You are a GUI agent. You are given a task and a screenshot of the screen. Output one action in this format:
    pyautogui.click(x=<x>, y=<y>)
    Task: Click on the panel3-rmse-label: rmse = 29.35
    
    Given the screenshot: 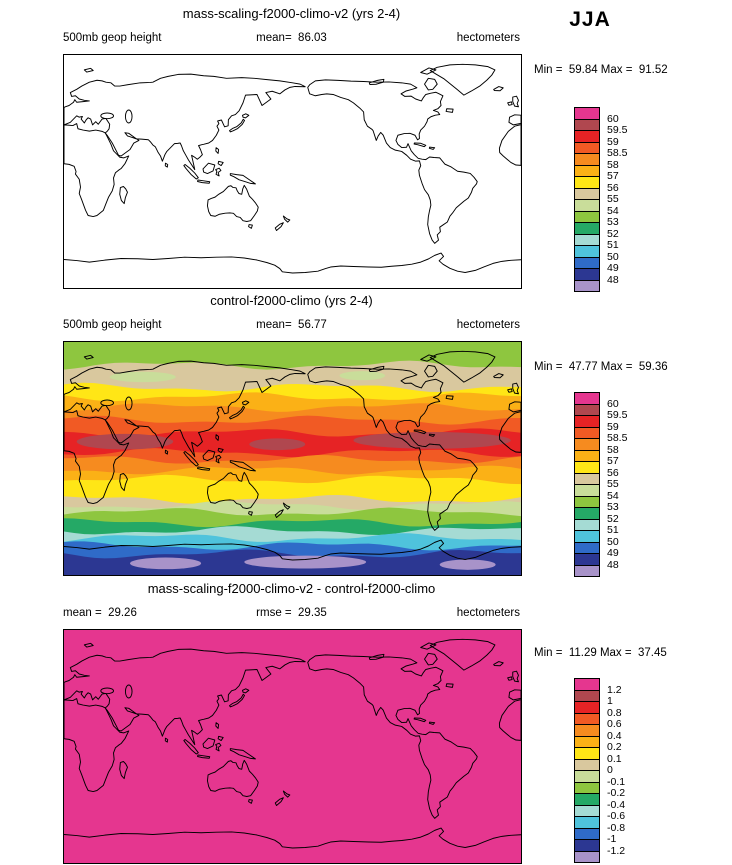 What is the action you would take?
    pyautogui.click(x=291, y=613)
    